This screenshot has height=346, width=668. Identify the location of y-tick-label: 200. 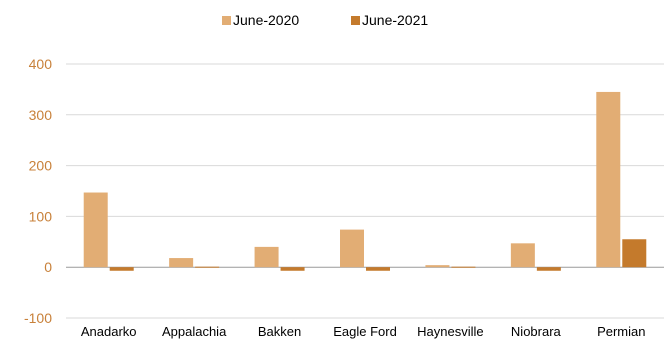
(41, 166).